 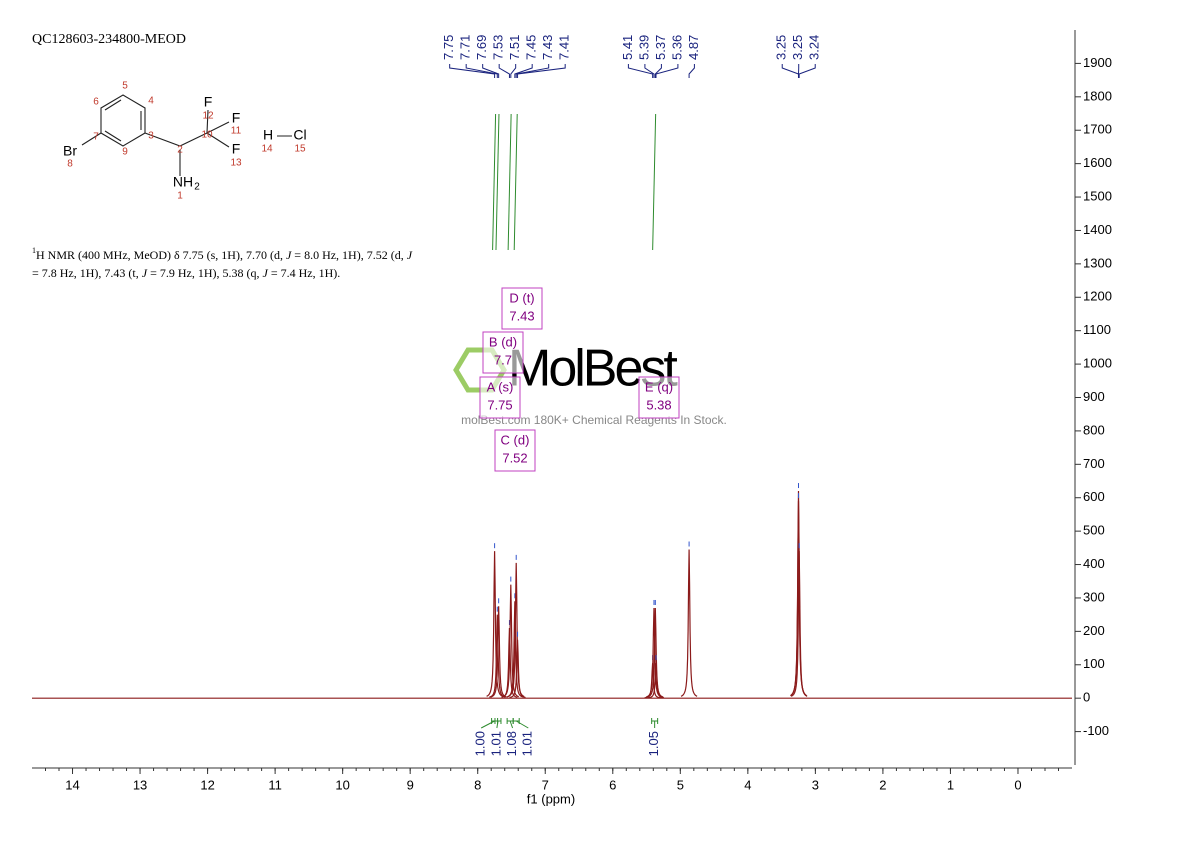 I want to click on peak-label: 5.39, so click(x=643, y=47).